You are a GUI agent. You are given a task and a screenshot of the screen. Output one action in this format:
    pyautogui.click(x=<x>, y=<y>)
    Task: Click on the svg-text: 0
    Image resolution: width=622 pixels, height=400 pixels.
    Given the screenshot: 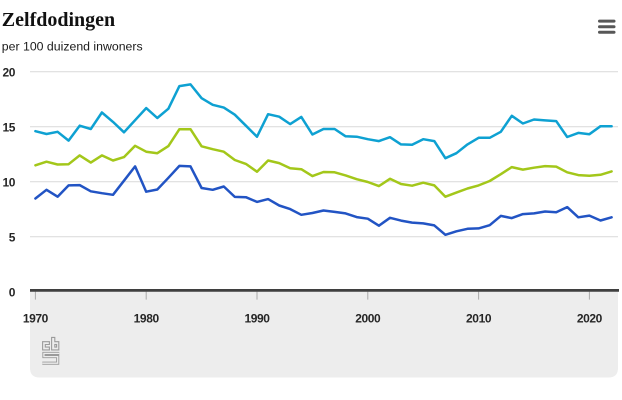 What is the action you would take?
    pyautogui.click(x=12, y=293)
    